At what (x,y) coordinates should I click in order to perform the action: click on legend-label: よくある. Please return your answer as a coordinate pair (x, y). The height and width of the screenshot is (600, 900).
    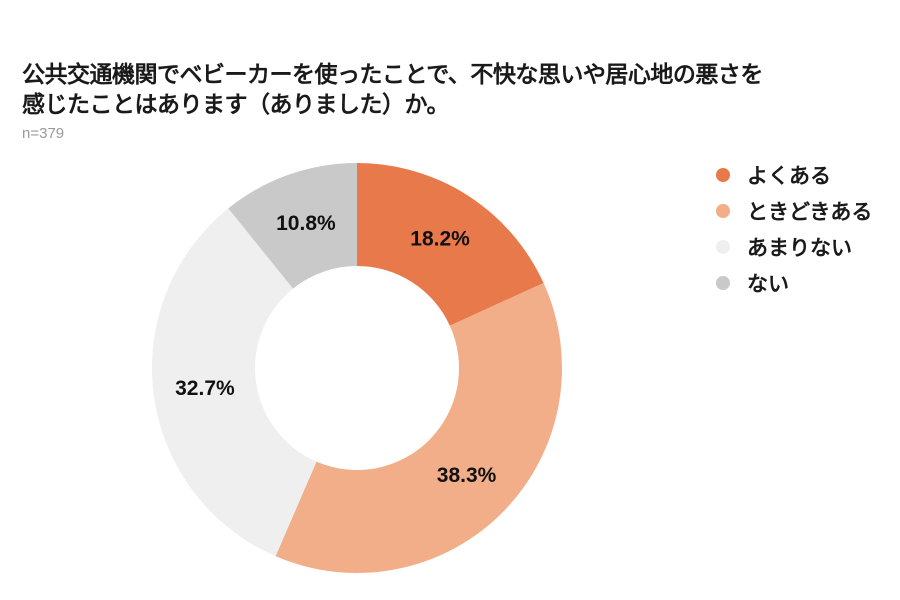
    Looking at the image, I should click on (789, 176).